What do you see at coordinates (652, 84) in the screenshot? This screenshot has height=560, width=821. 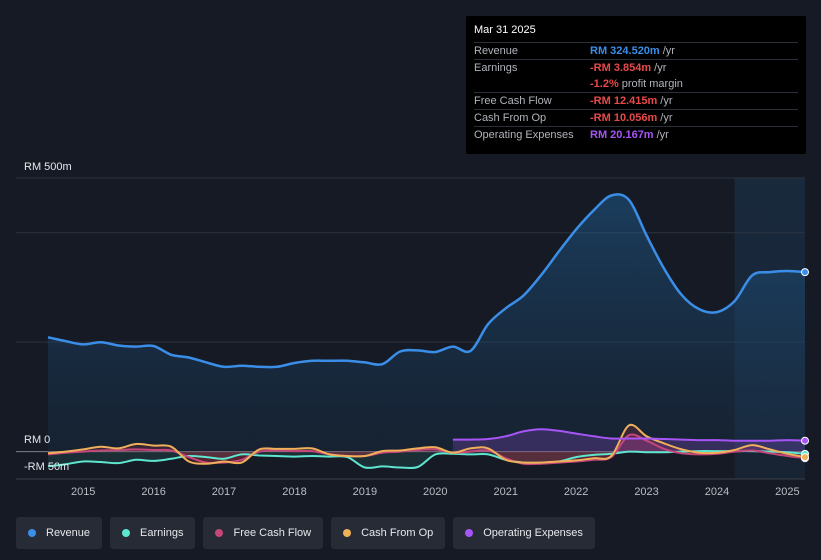 I see `tooltip-row-unit: profit margin` at bounding box center [652, 84].